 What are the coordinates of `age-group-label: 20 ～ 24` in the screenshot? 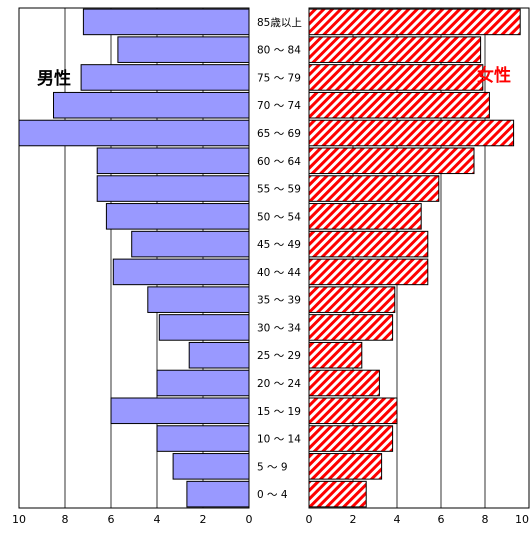 It's located at (279, 384).